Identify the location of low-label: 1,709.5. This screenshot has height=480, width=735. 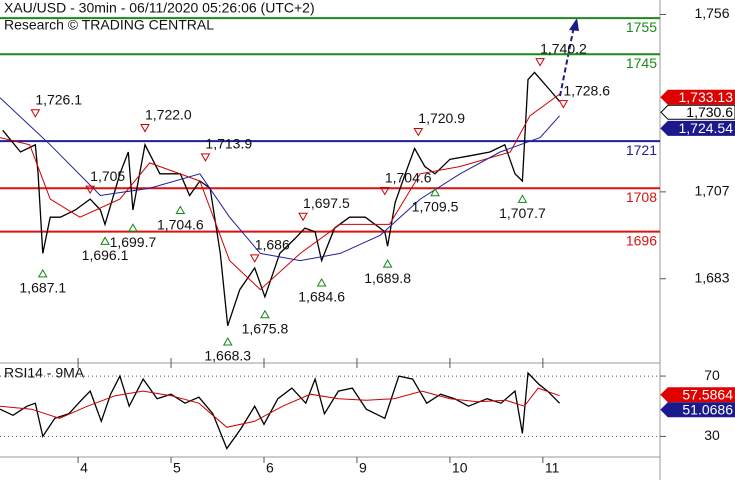
(435, 207).